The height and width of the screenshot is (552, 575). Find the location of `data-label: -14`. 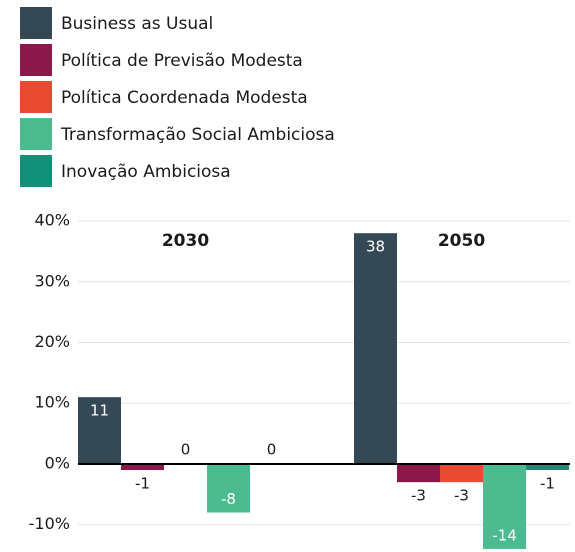

data-label: -14 is located at coordinates (504, 535).